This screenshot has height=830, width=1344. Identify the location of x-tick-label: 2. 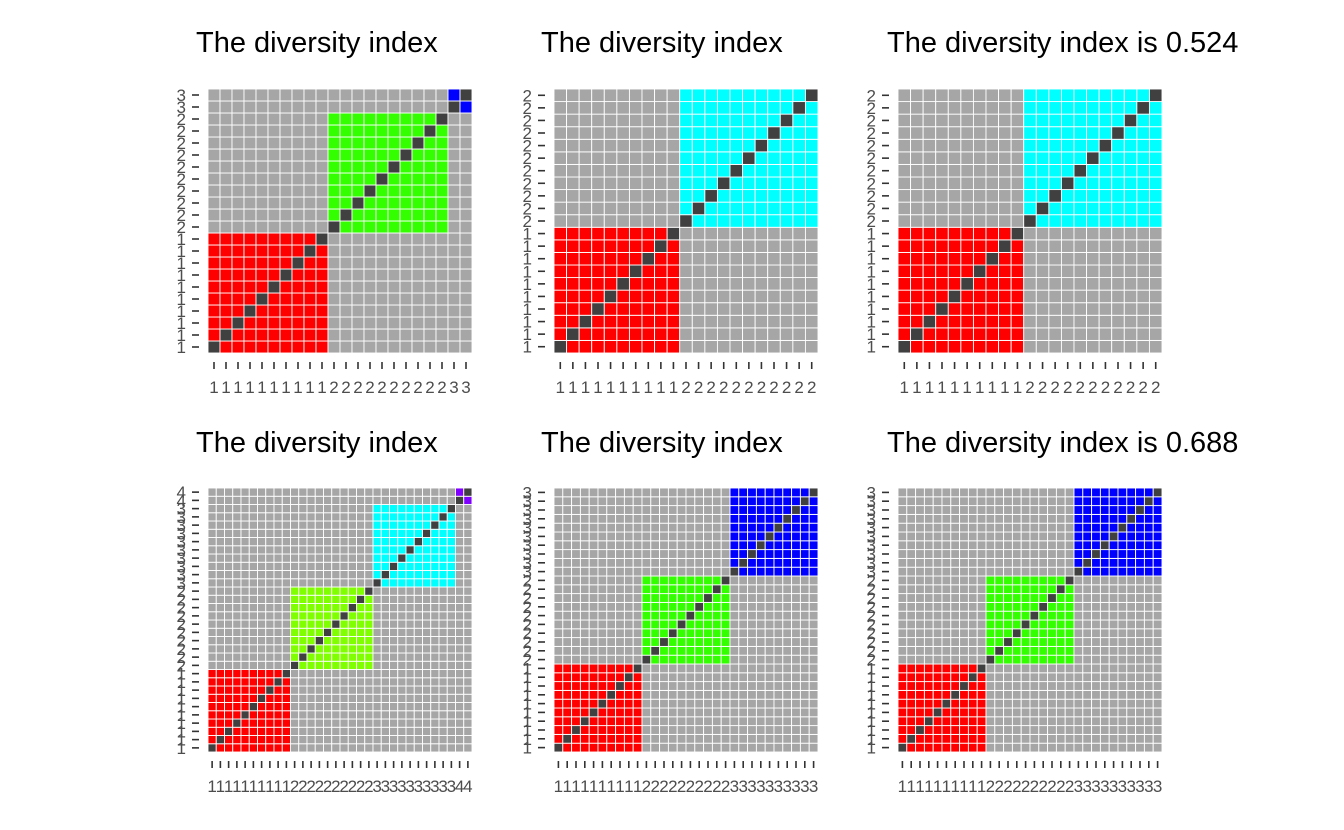
(1105, 387).